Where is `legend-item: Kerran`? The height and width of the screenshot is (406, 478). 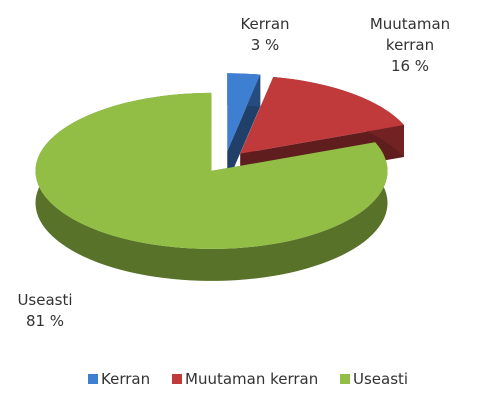 legend-item: Kerran is located at coordinates (119, 379).